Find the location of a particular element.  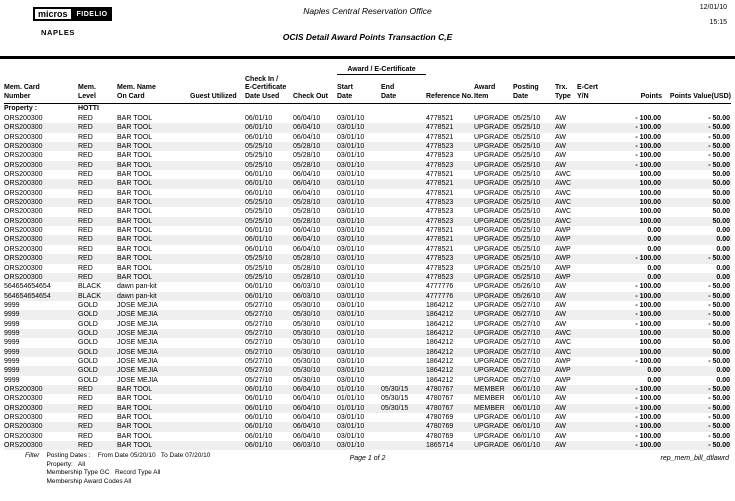

col-guest-utilized: Guest Utilized is located at coordinates (217, 89).